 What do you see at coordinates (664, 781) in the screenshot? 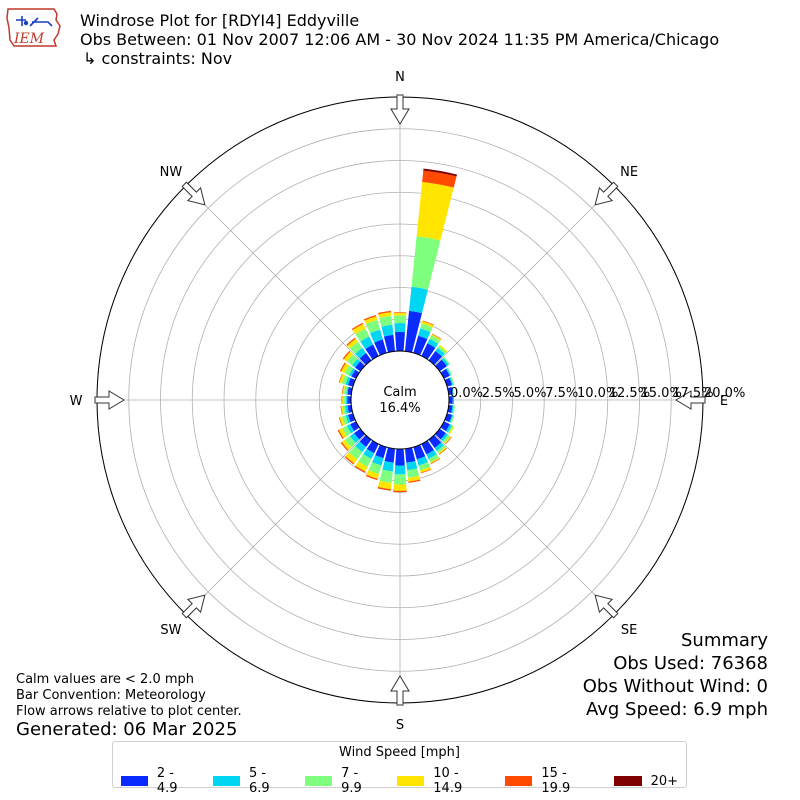
I see `legend-label: 20+` at bounding box center [664, 781].